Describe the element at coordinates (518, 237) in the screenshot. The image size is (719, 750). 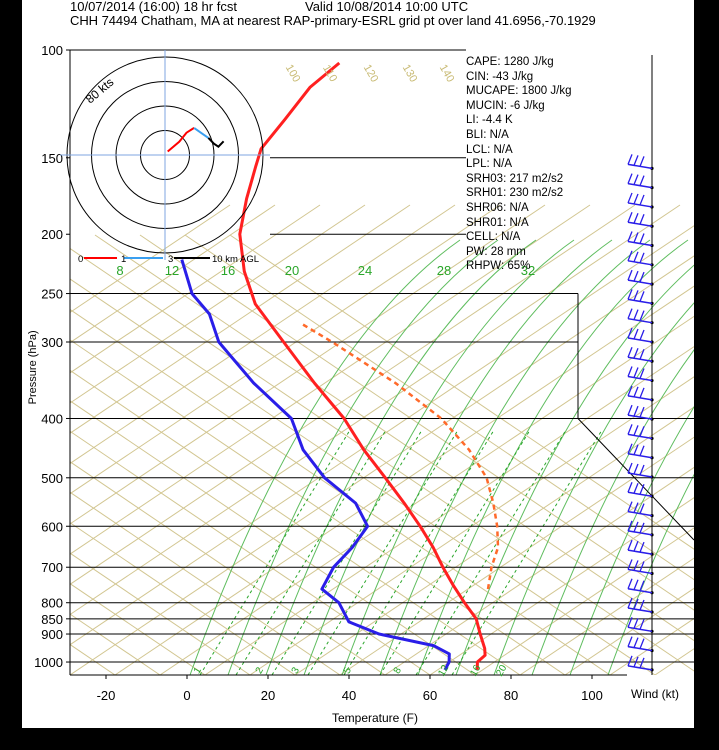
I see `stat-row: CELL: N/A` at that location.